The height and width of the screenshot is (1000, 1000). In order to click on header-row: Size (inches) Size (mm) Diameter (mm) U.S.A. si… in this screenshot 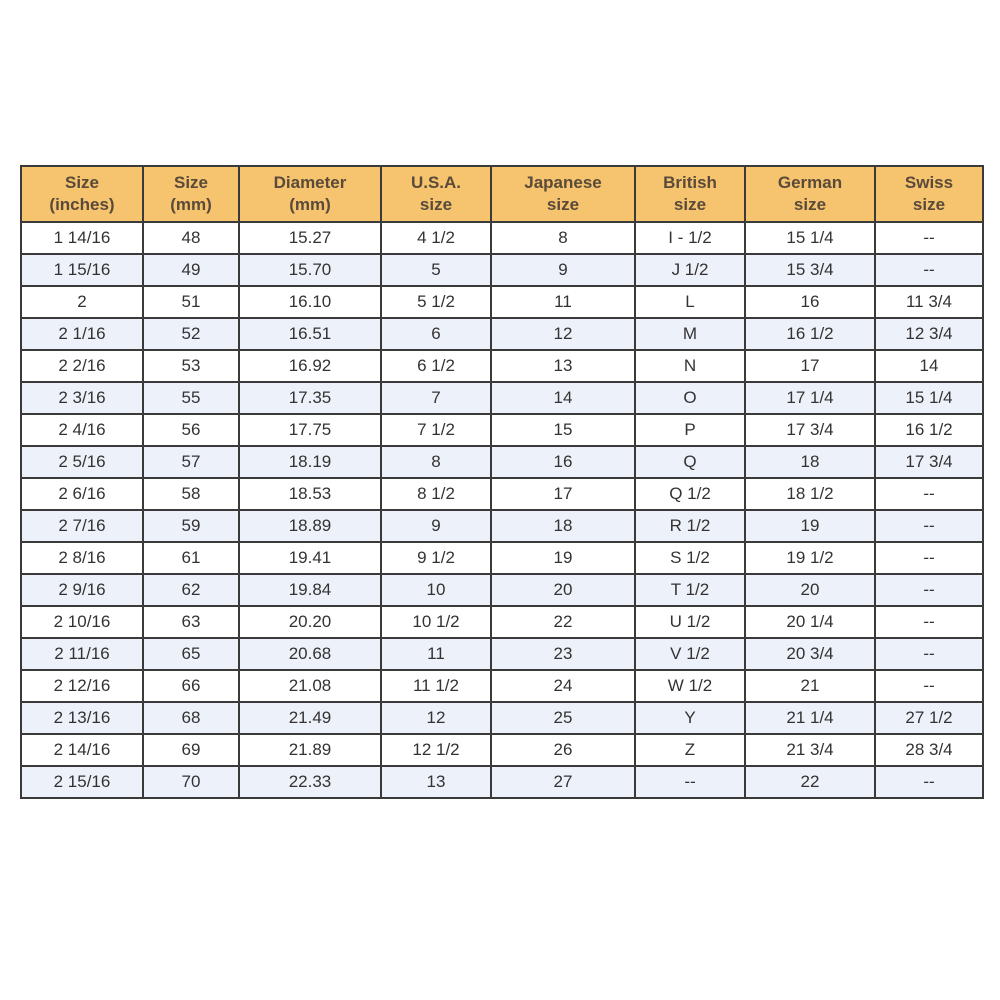, I will do `click(502, 194)`.